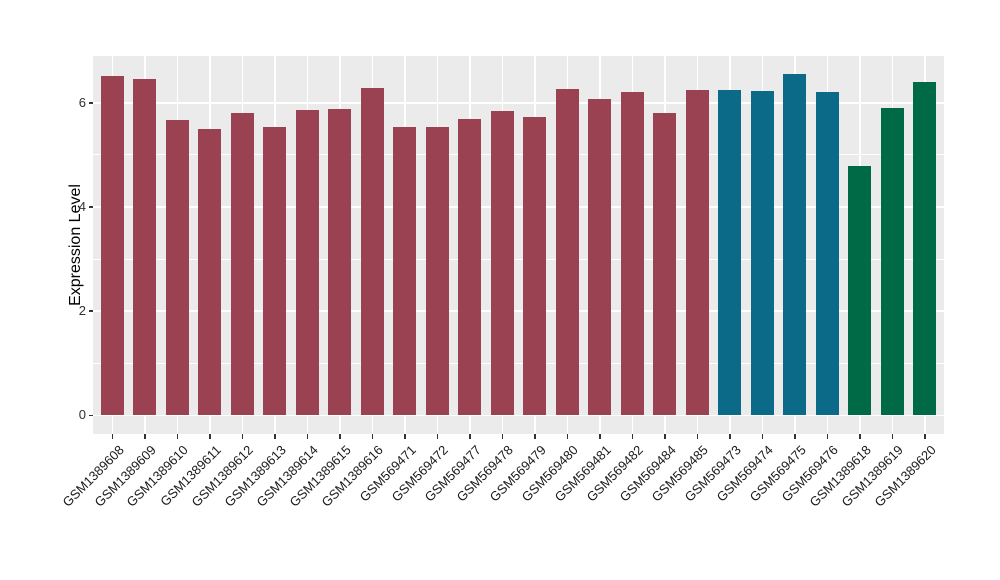  Describe the element at coordinates (82, 415) in the screenshot. I see `y-tick-label: 0` at that location.